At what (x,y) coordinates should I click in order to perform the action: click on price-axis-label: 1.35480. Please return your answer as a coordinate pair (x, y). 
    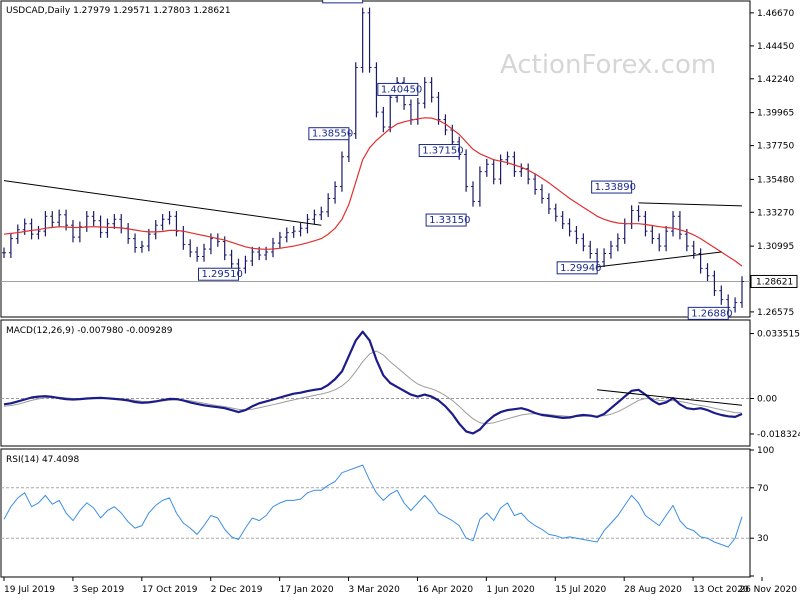
    Looking at the image, I should click on (775, 180).